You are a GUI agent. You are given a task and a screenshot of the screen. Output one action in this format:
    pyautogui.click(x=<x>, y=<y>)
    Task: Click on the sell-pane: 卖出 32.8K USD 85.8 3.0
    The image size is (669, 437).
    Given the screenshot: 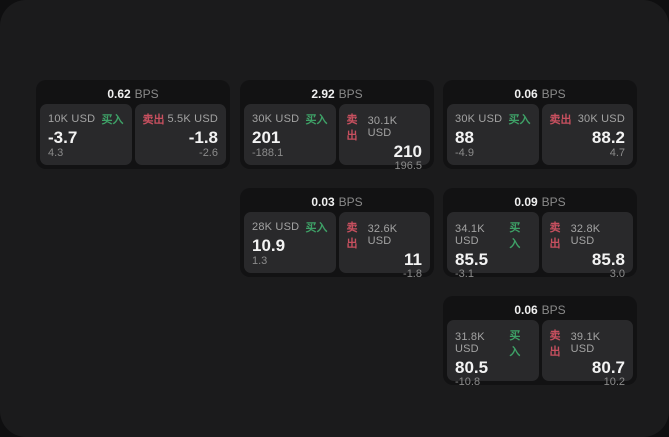 What is the action you would take?
    pyautogui.click(x=587, y=246)
    